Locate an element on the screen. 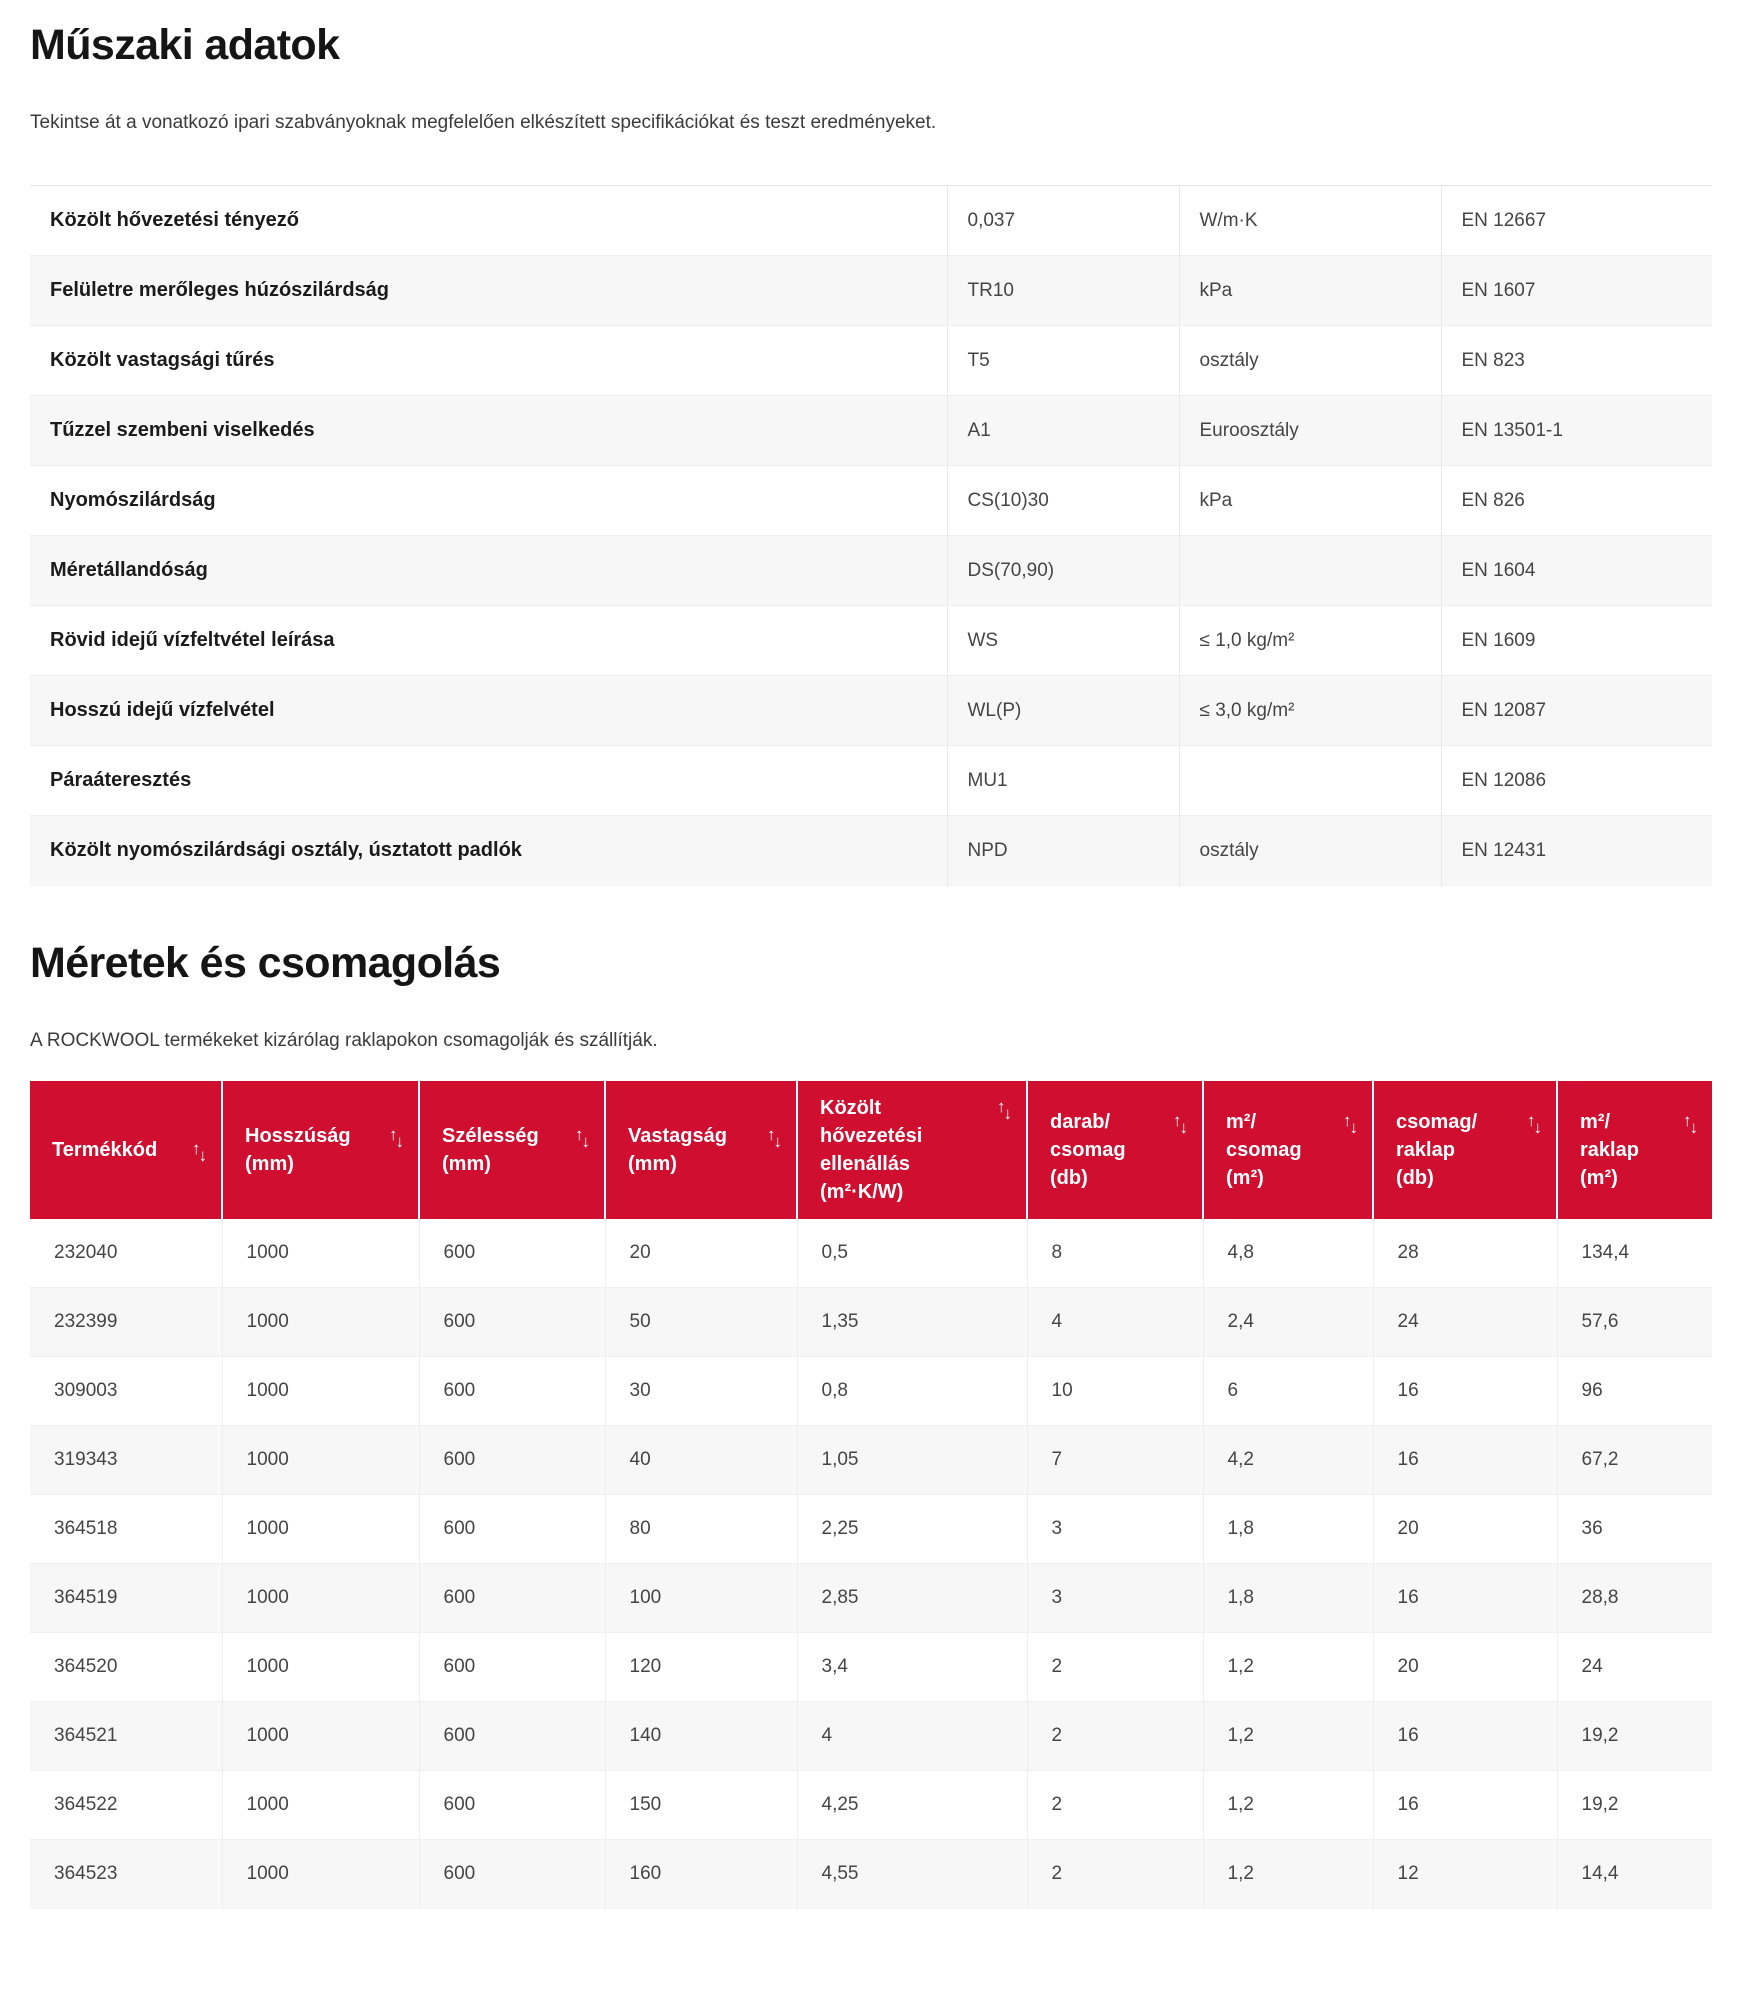 The image size is (1739, 1990). spec-value: 0,037 is located at coordinates (1062, 220).